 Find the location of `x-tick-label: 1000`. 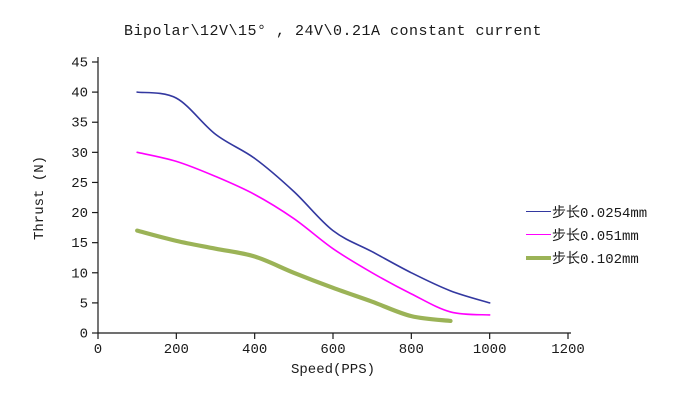

x-tick-label: 1000 is located at coordinates (490, 350).